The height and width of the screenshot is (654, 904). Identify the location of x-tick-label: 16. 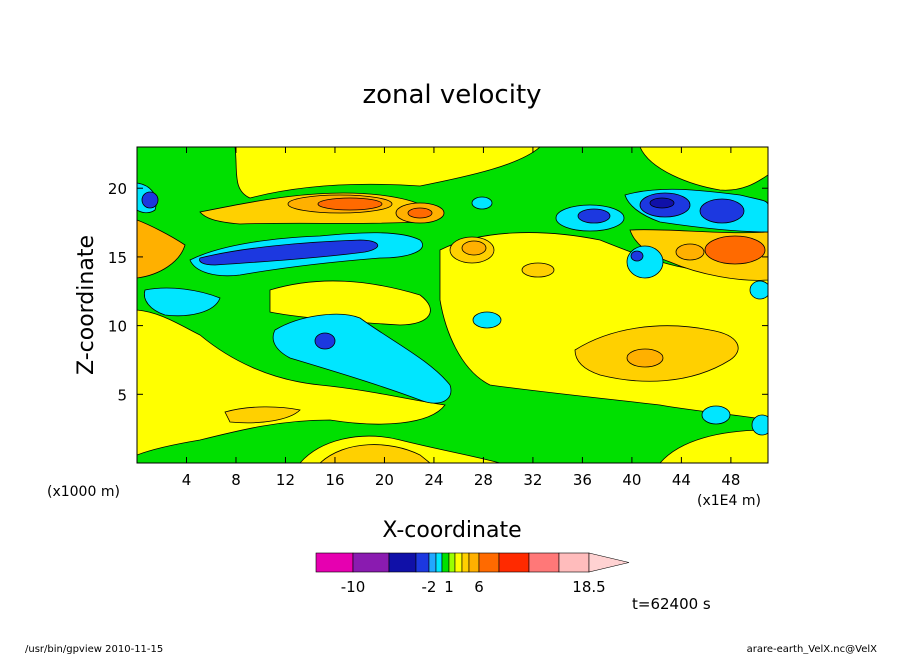
(334, 480).